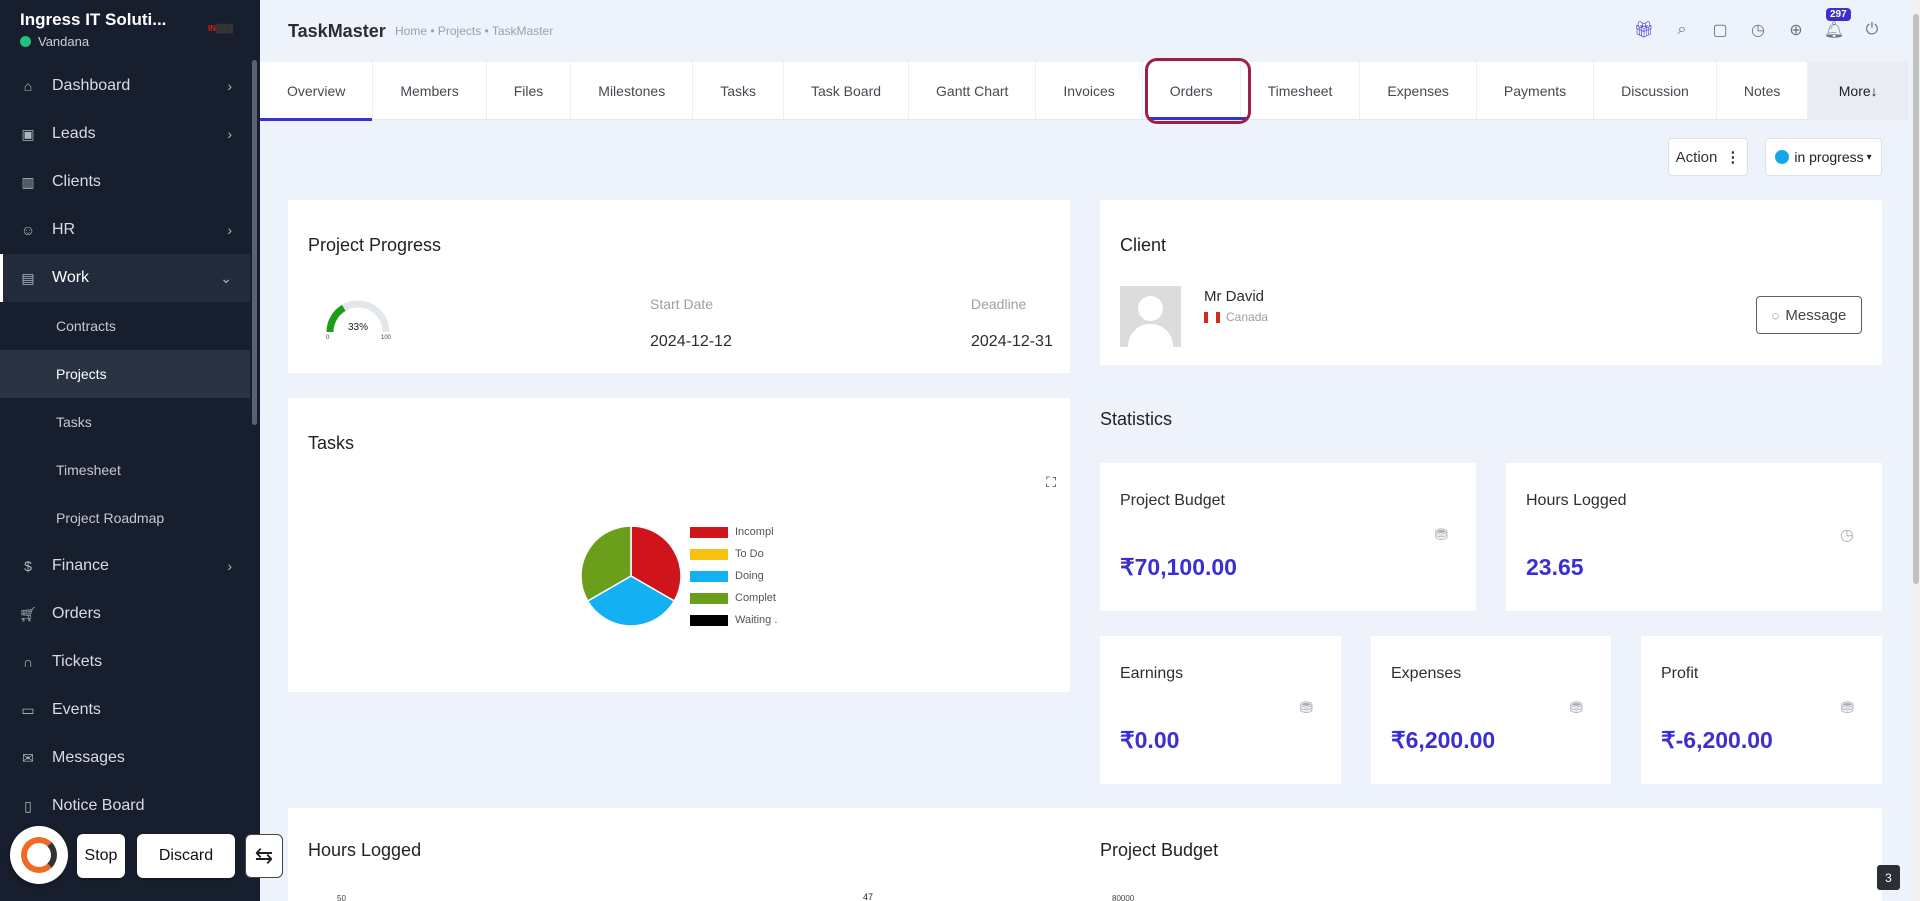 This screenshot has width=1920, height=901. I want to click on tab-invoices: Invoices, so click(1089, 91).